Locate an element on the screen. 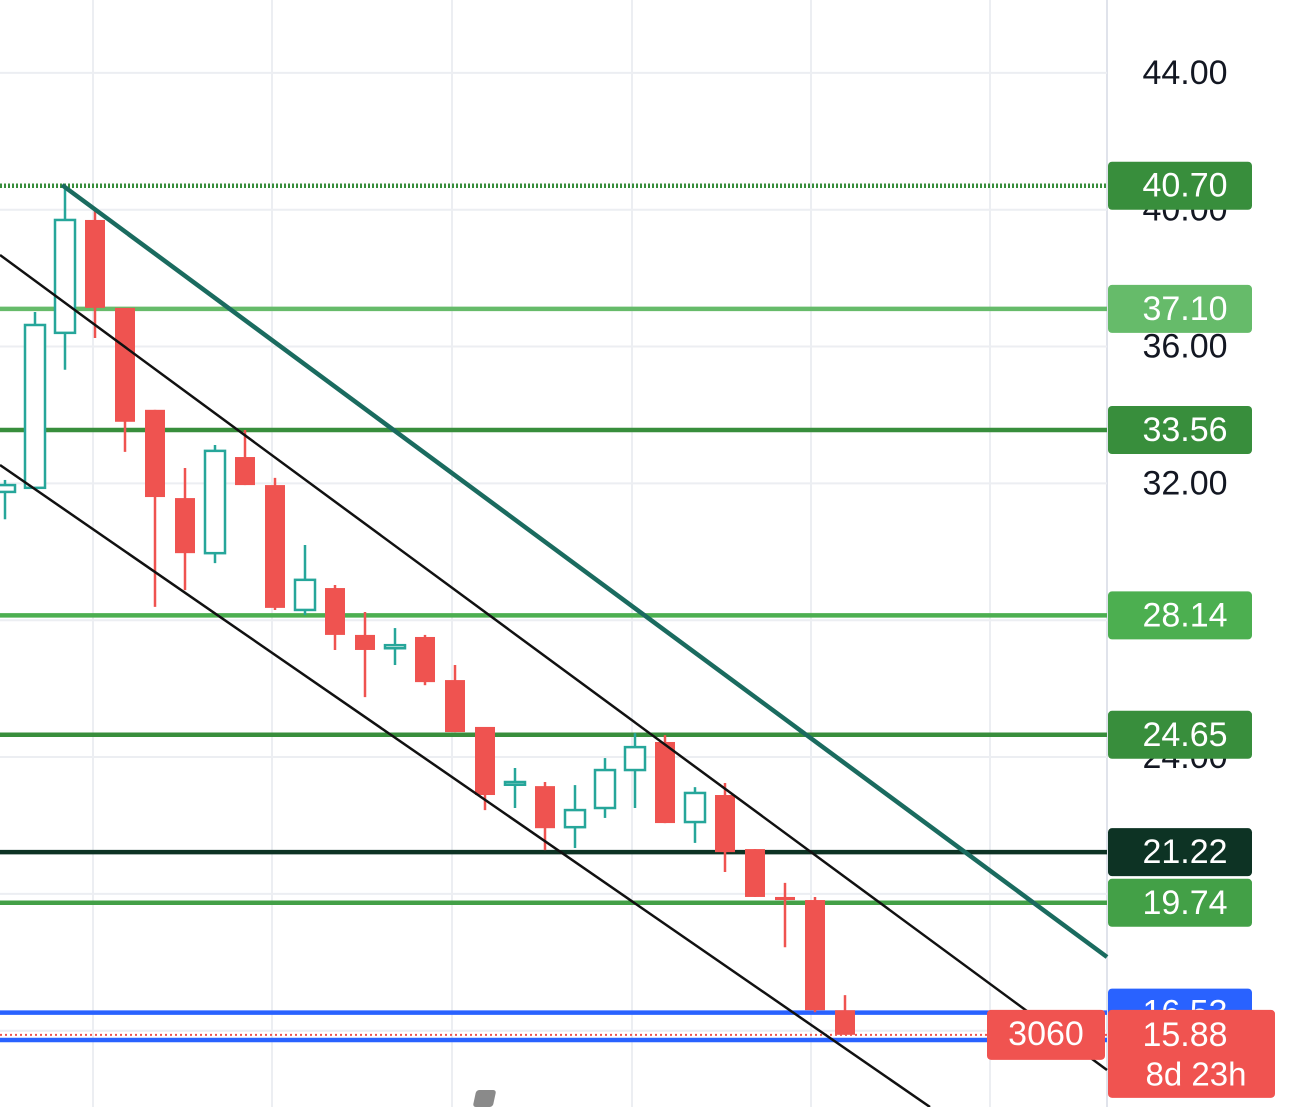  level-label: 24.65 is located at coordinates (1184, 735).